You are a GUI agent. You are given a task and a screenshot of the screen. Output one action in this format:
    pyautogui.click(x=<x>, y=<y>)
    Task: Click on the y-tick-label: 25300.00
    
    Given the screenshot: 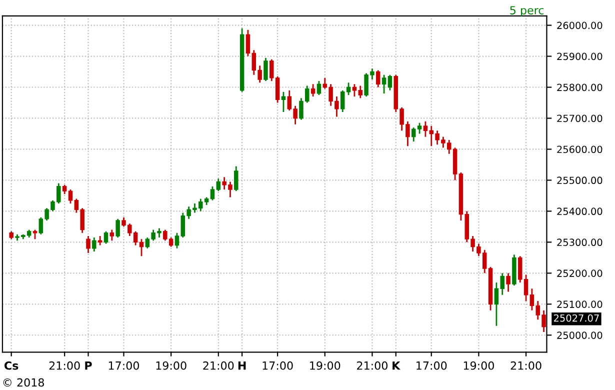 What is the action you would take?
    pyautogui.click(x=579, y=242)
    